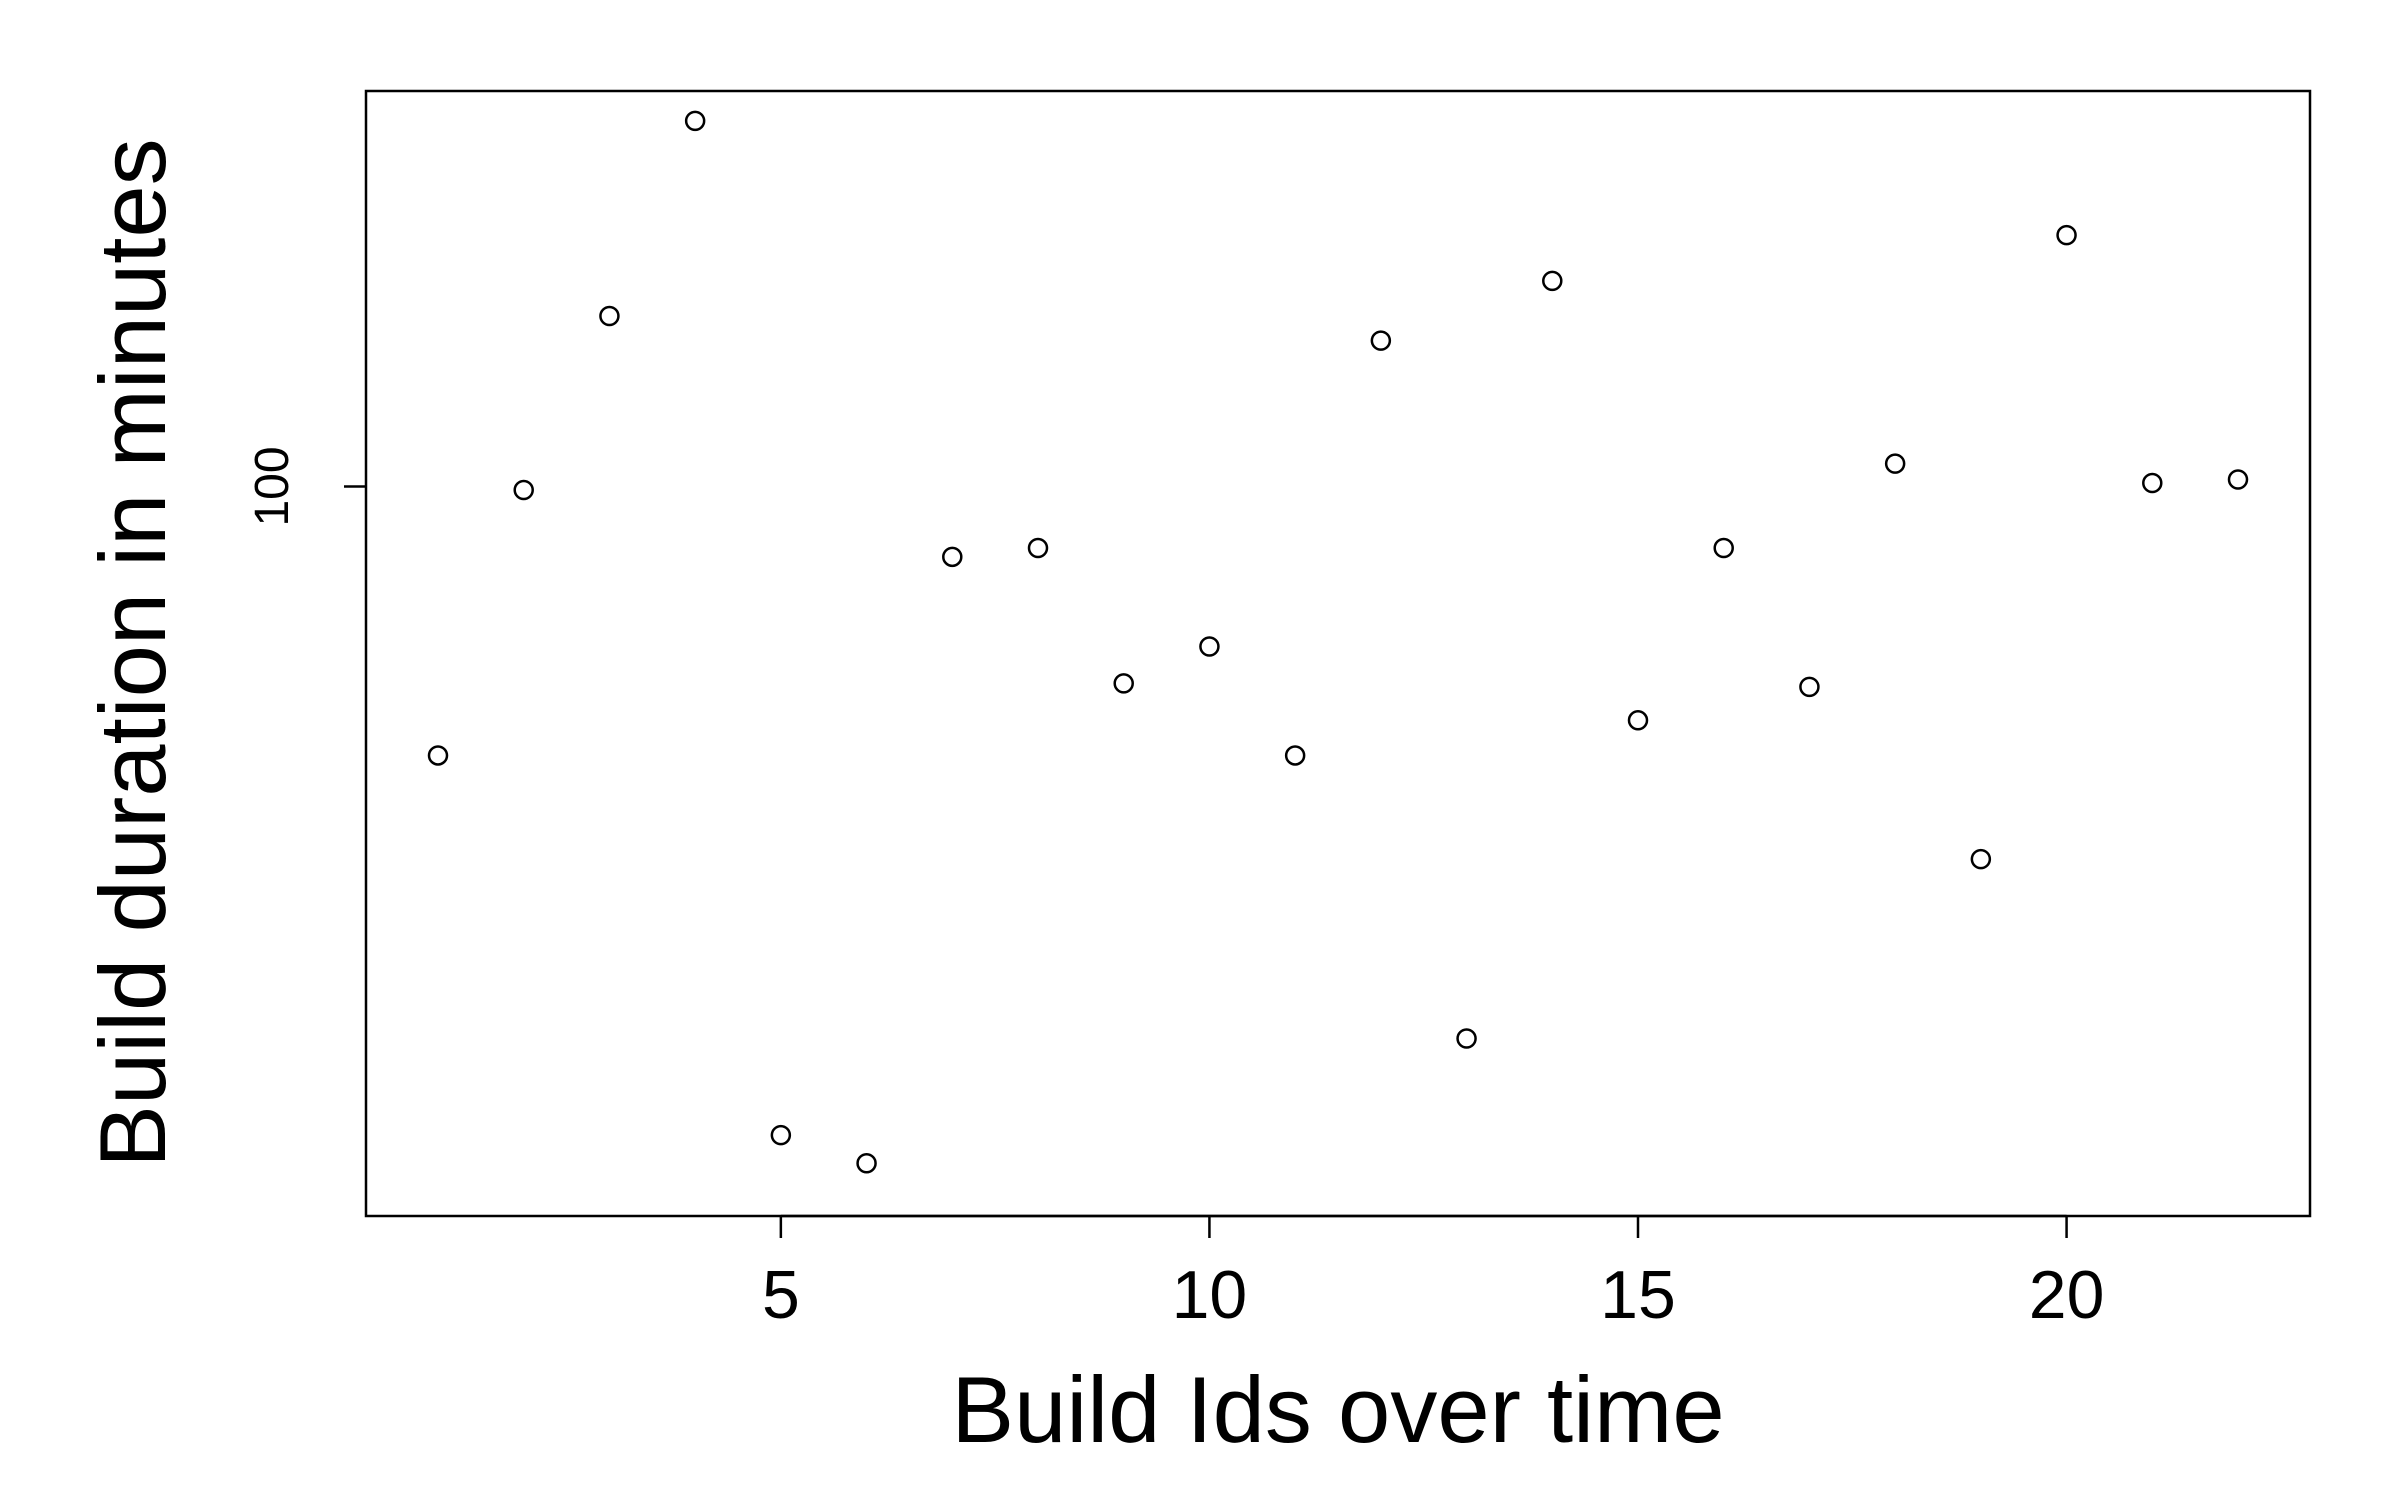 The height and width of the screenshot is (1500, 2400). Describe the element at coordinates (306, 486) in the screenshot. I see `y-axis: 100` at that location.